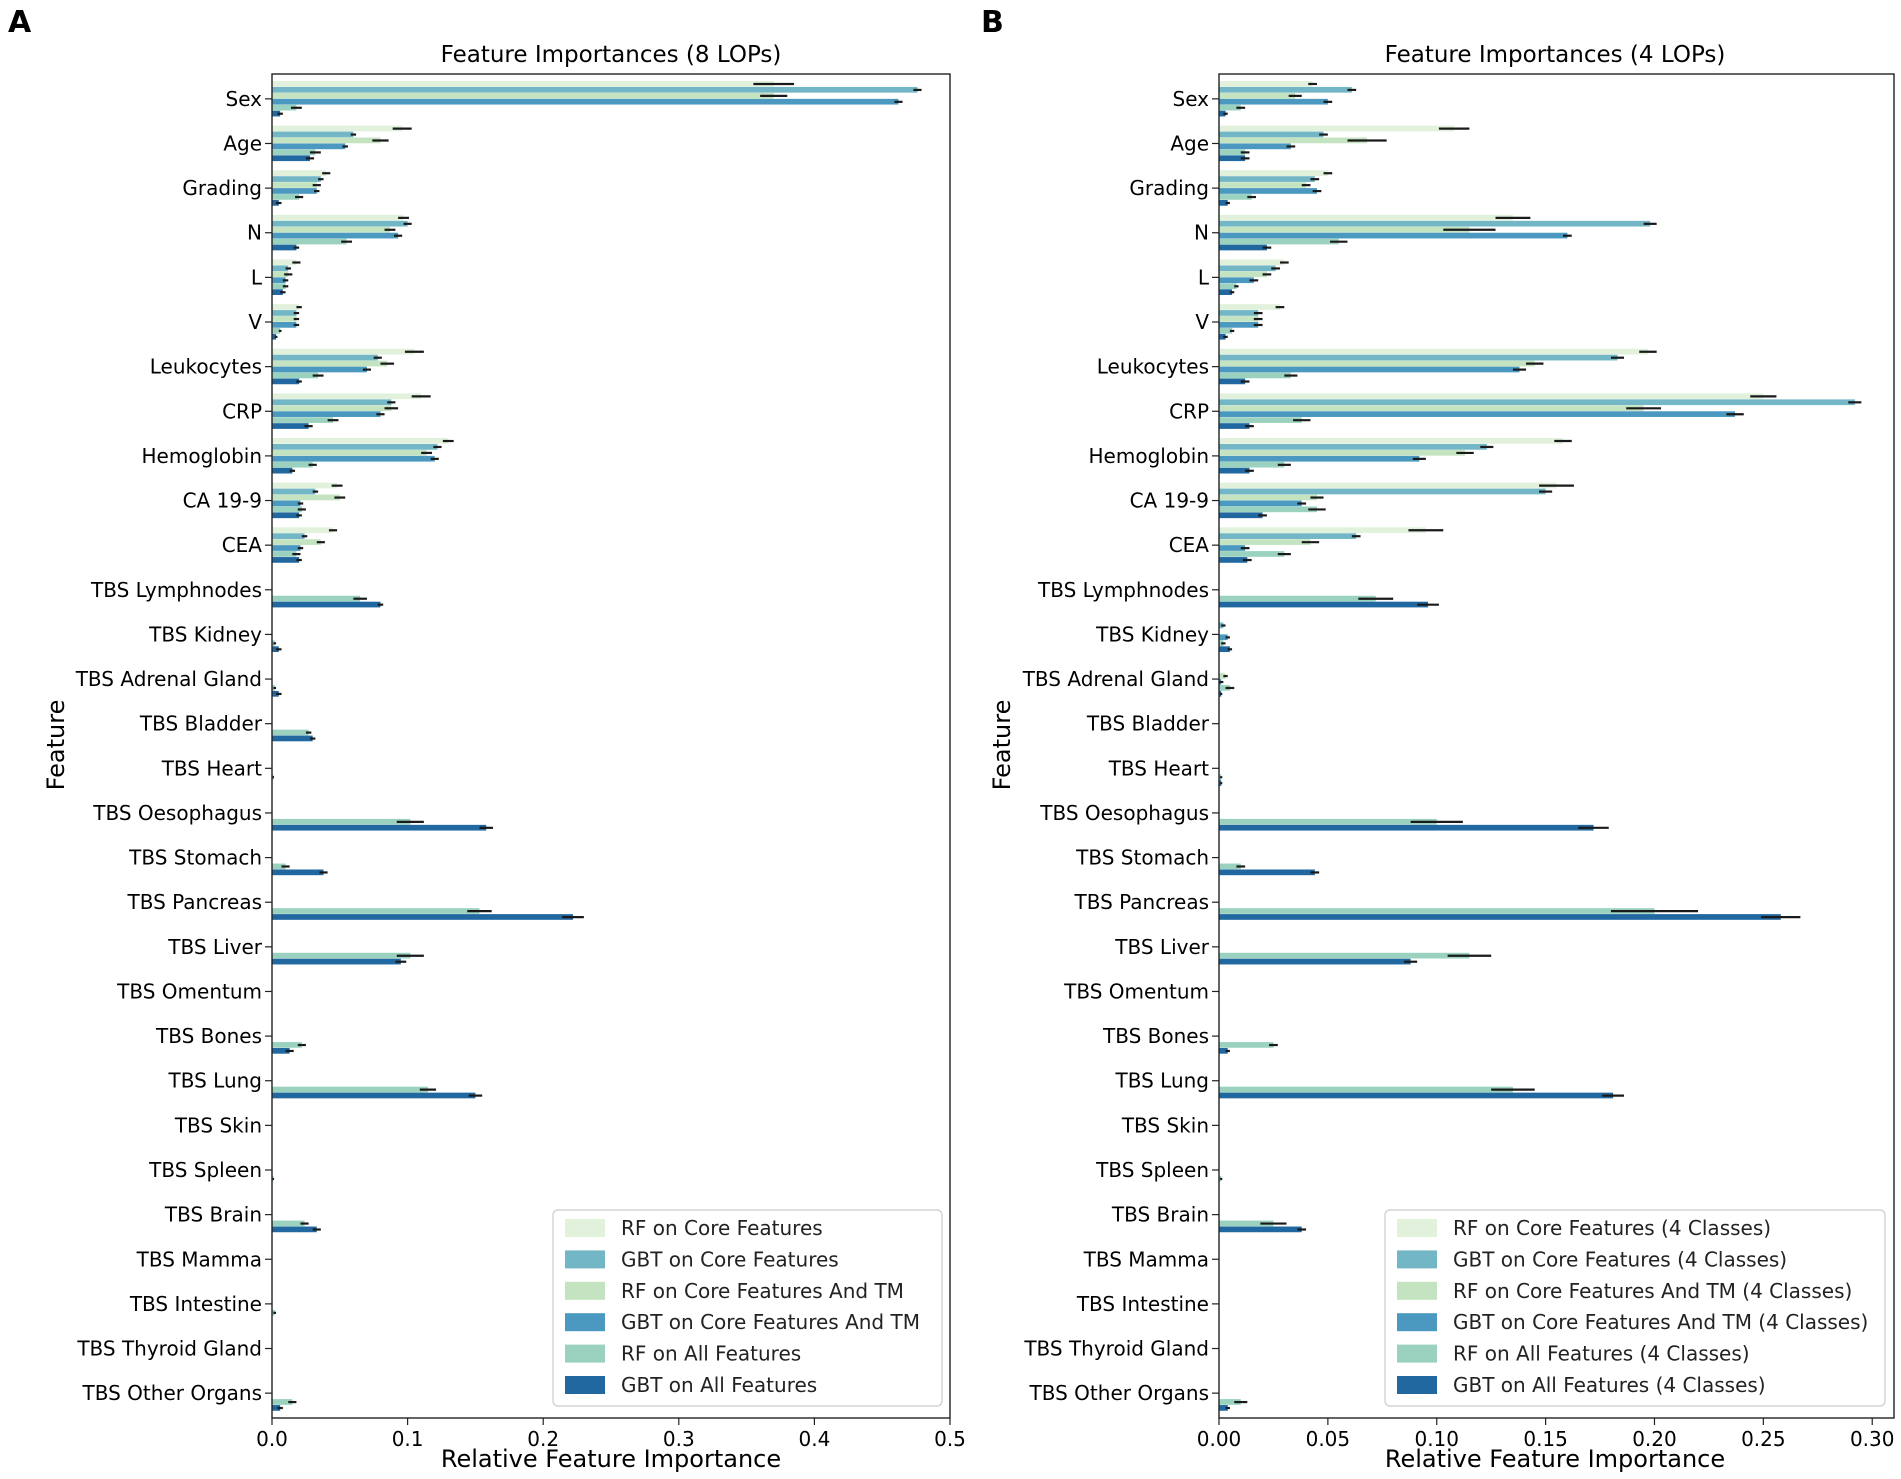 This screenshot has width=1901, height=1479. I want to click on legend-label-4: RF on All Features (4 Classes), so click(1601, 1354).